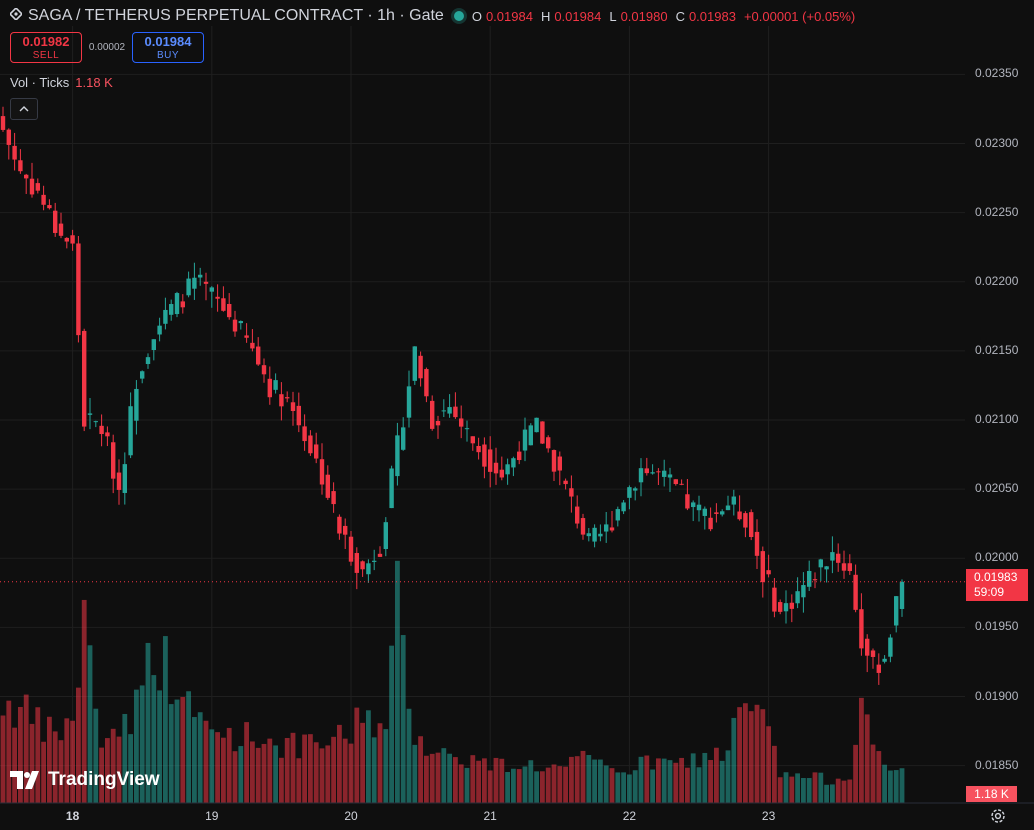 Image resolution: width=1034 pixels, height=830 pixels. Describe the element at coordinates (996, 577) in the screenshot. I see `last-price-value: 0.01983` at that location.